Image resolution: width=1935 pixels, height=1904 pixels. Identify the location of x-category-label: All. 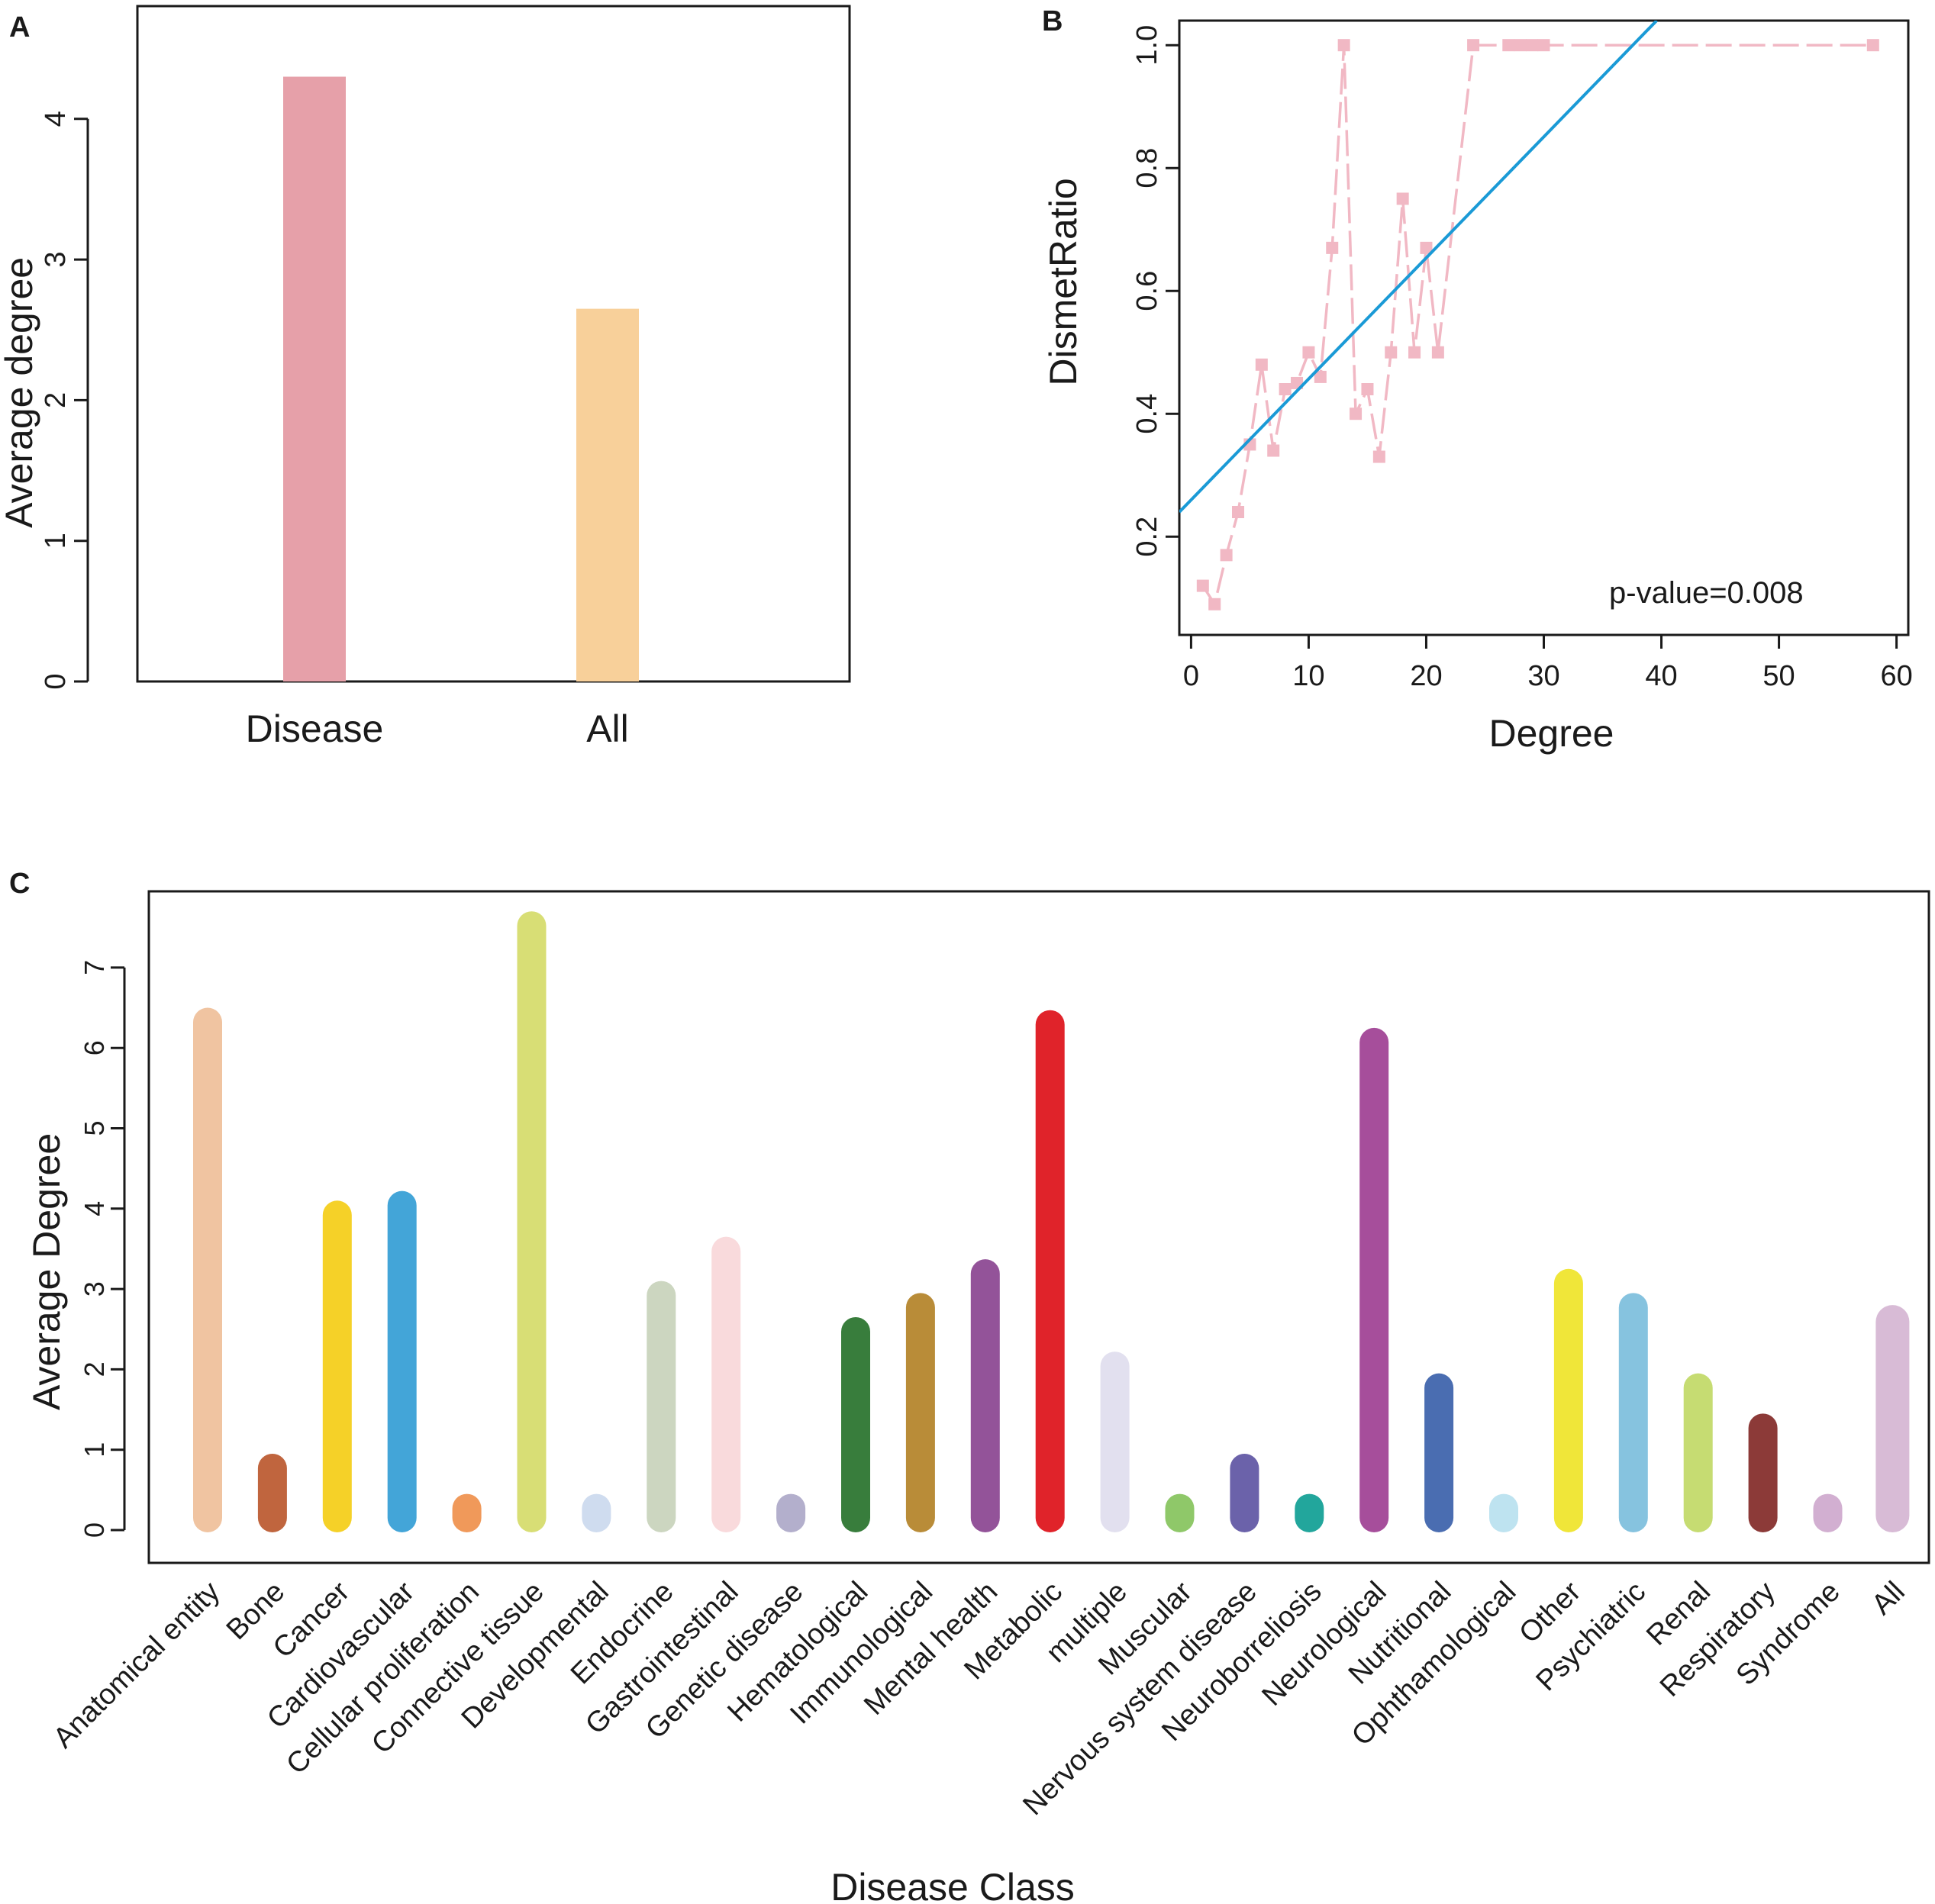
(1888, 1599).